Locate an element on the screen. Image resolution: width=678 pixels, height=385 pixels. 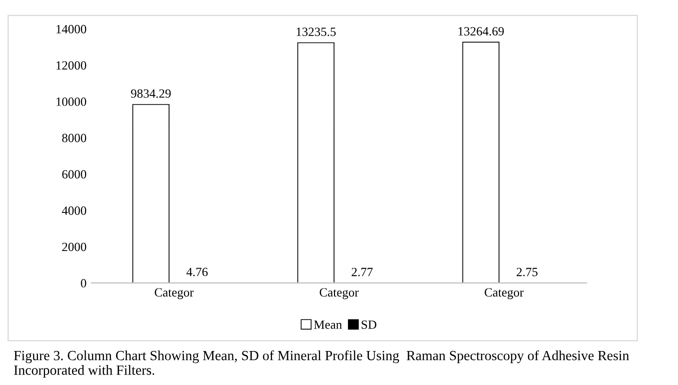
data-label: 2.75 is located at coordinates (527, 272).